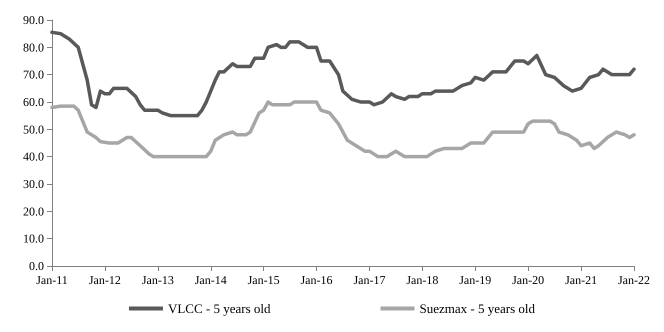 The height and width of the screenshot is (332, 664). Describe the element at coordinates (33, 20) in the screenshot. I see `y-tick-label: 90.0` at that location.